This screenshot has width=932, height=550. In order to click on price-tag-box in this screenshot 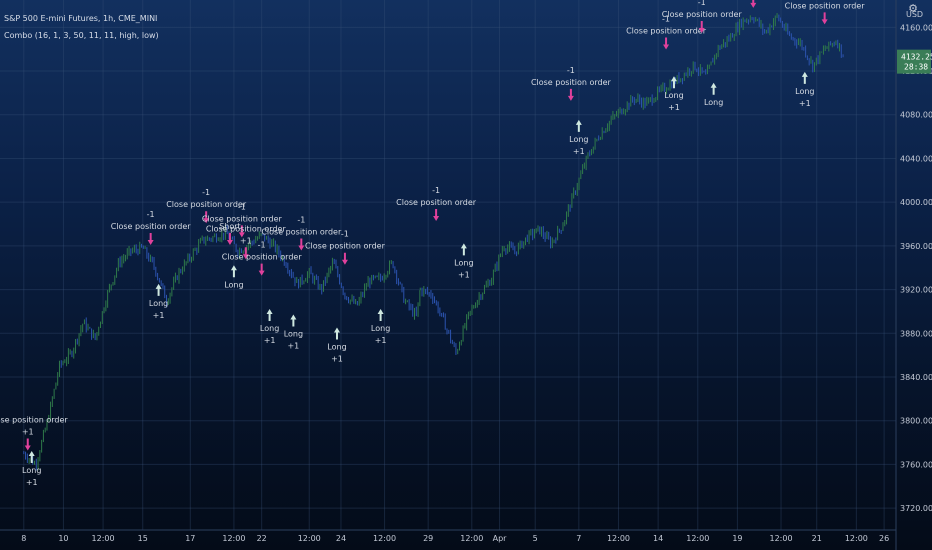, I will do `click(914, 61)`.